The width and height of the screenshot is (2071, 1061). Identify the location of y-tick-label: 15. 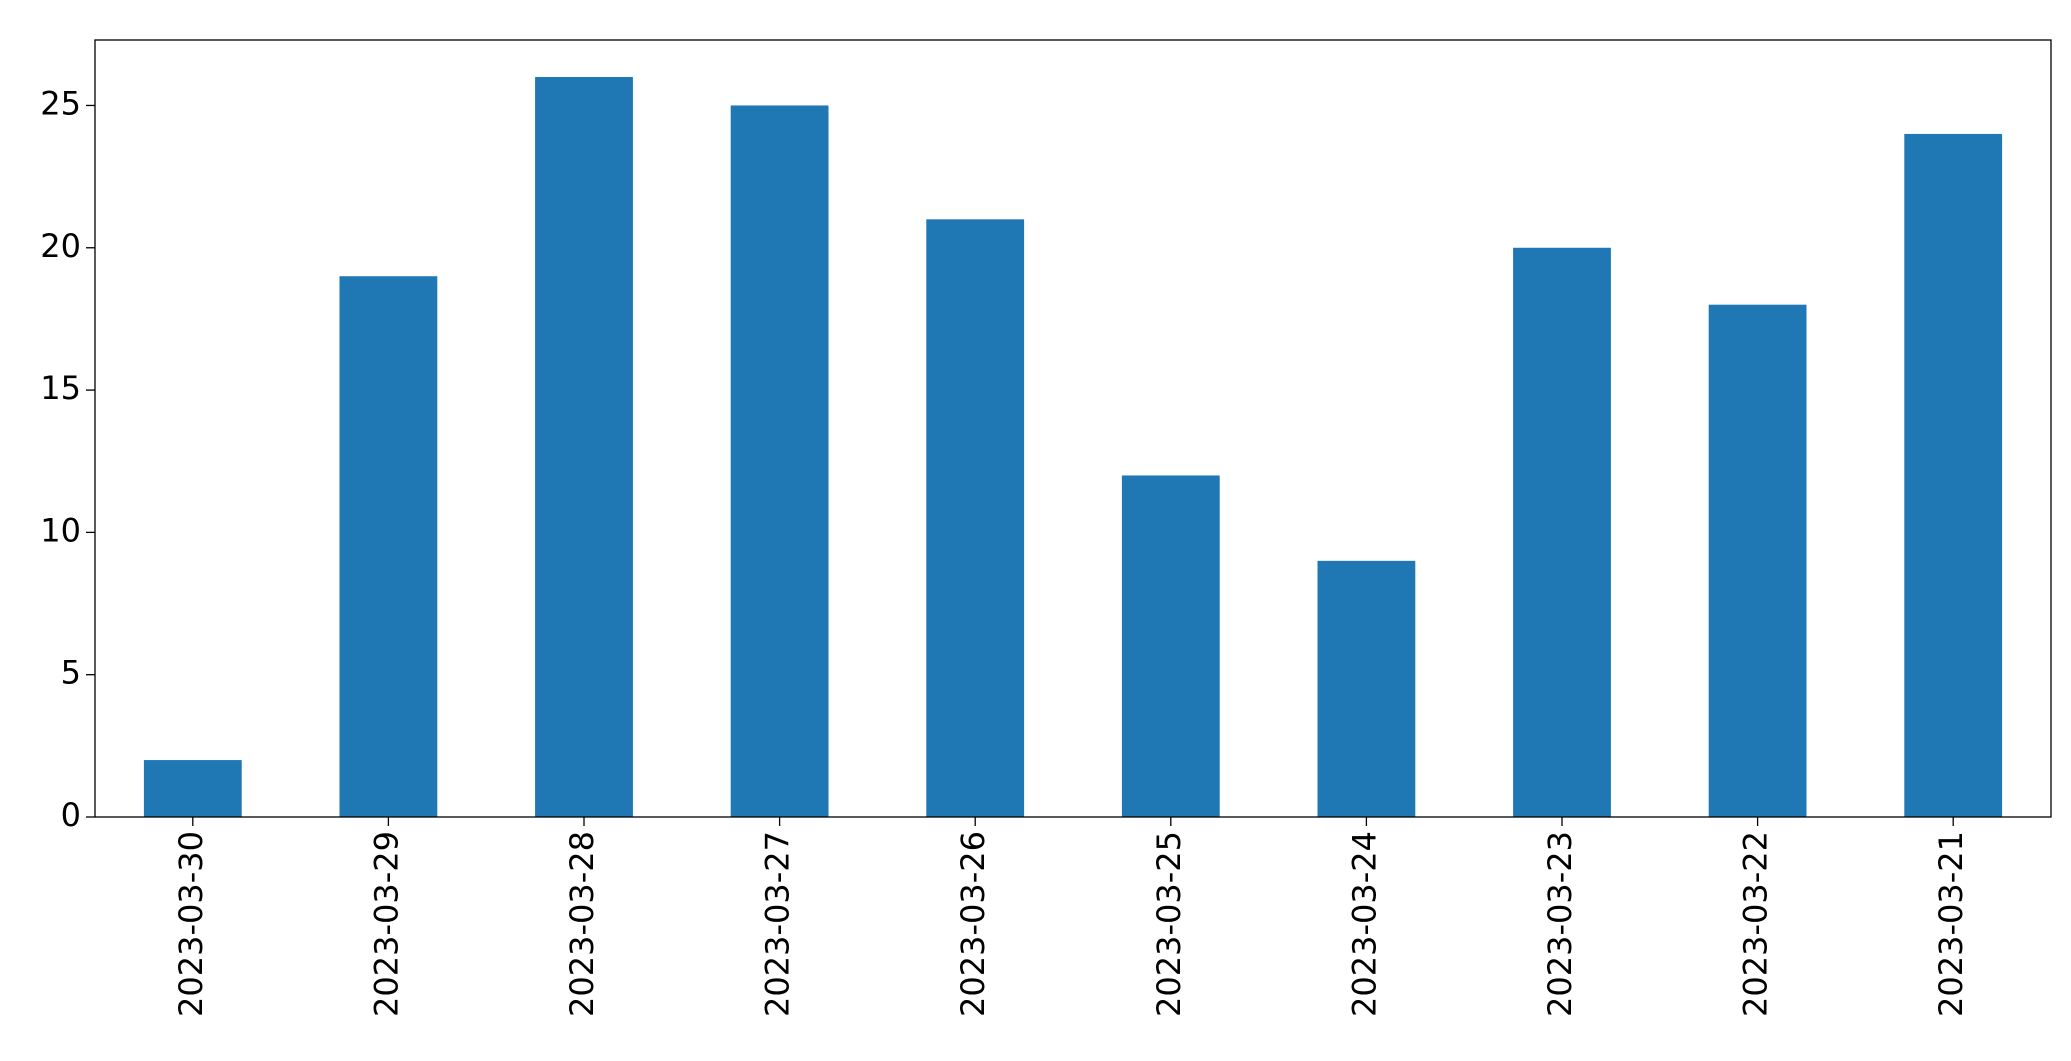
(60, 388).